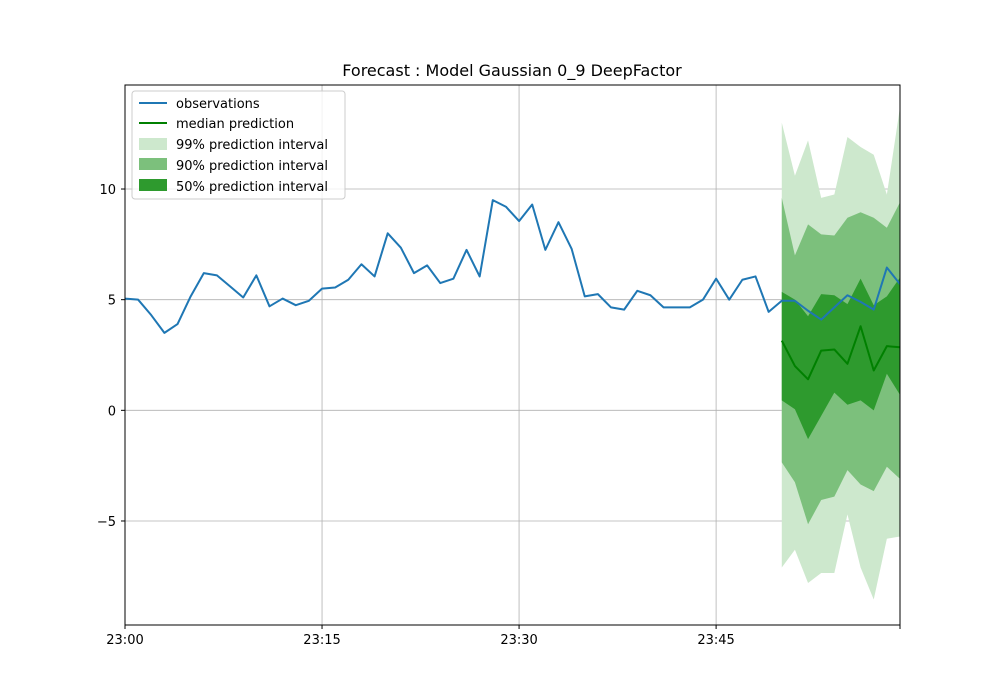 The width and height of the screenshot is (1000, 700). I want to click on legend-label-99-interval: 99% prediction interval, so click(252, 145).